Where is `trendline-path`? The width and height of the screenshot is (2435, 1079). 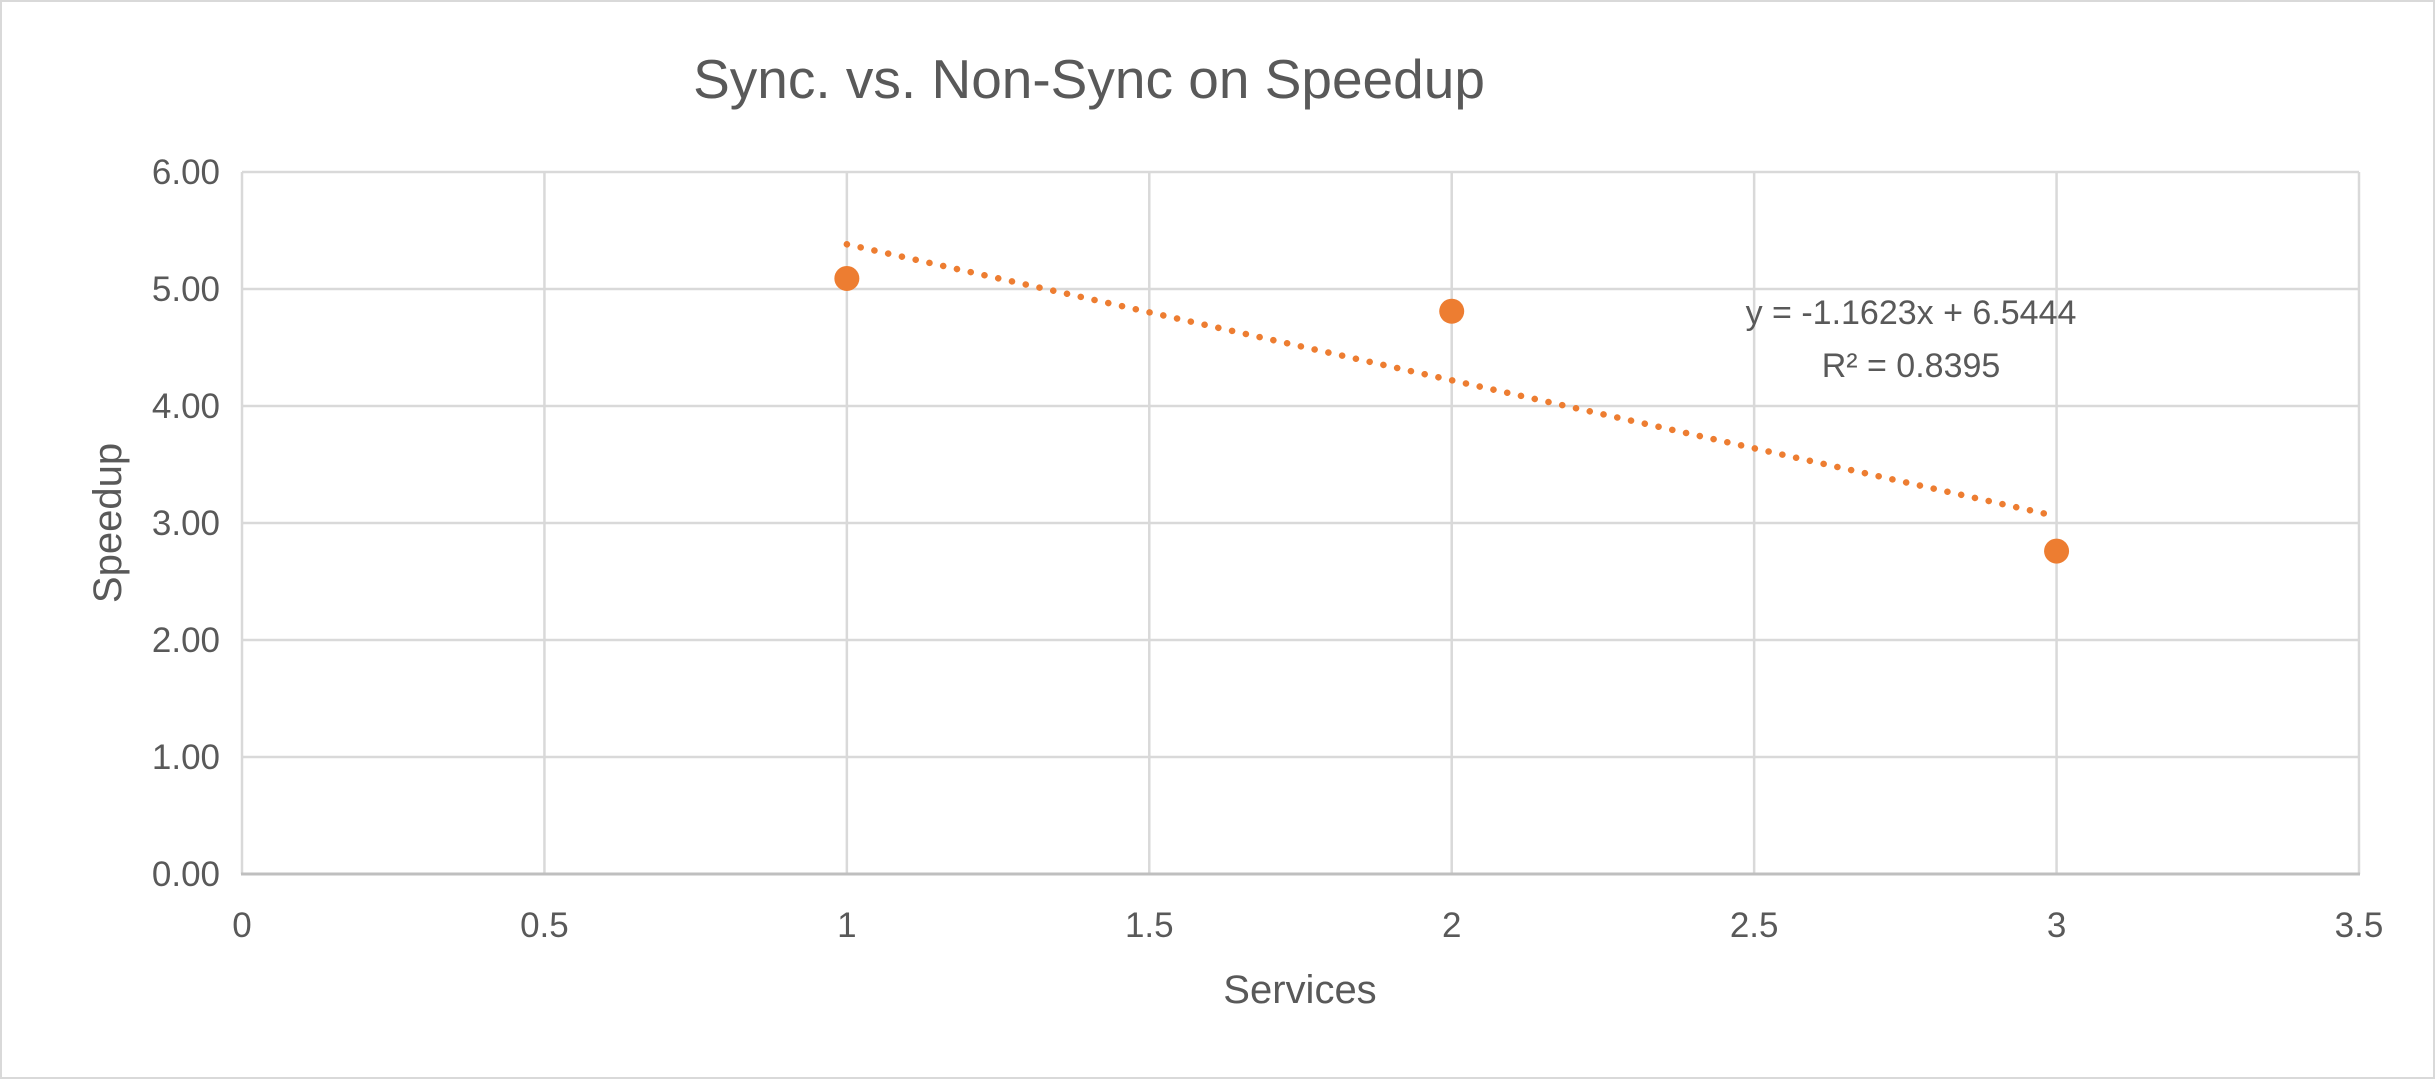
trendline-path is located at coordinates (1451, 380).